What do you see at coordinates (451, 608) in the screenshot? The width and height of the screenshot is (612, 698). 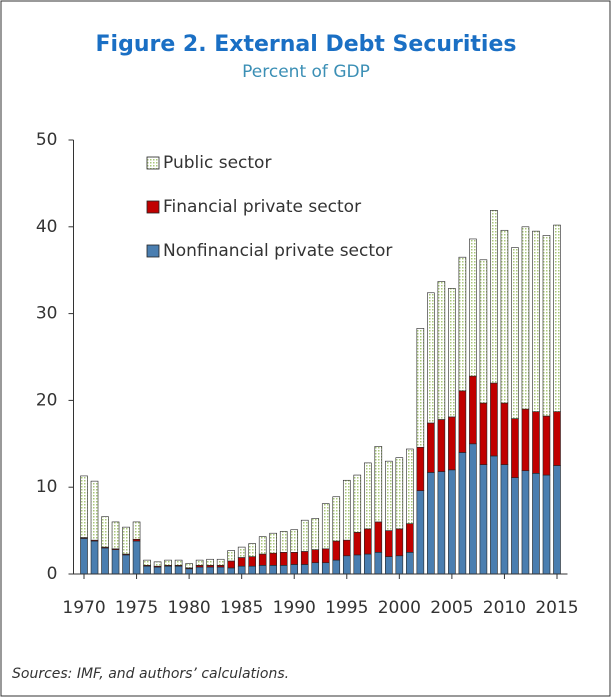 I see `x-tick-label: 2005` at bounding box center [451, 608].